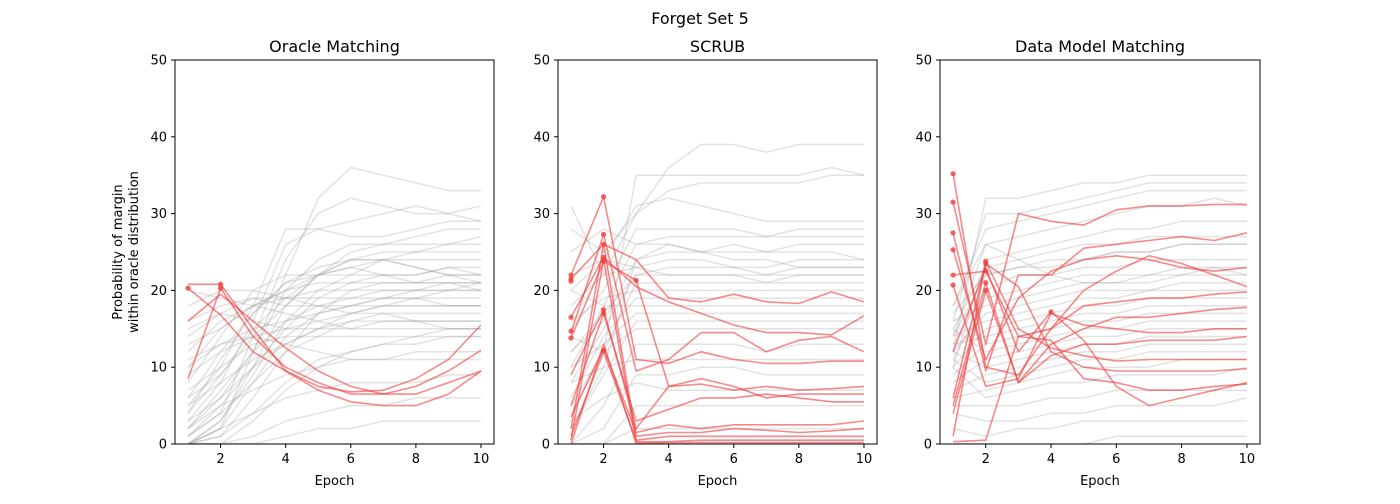  Describe the element at coordinates (481, 459) in the screenshot. I see `x-tick-label: 10` at that location.